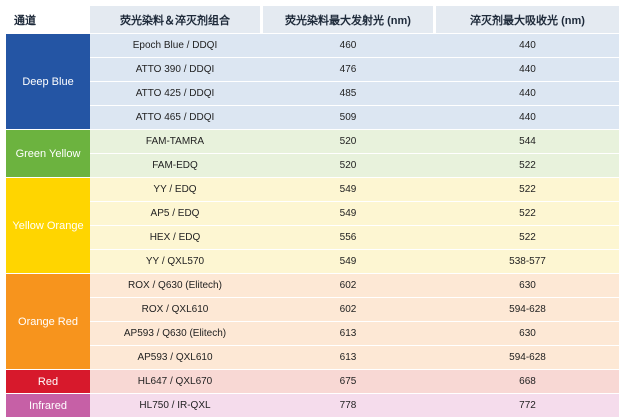 The image size is (625, 418). I want to click on combo-cell: HL647 / QXL670, so click(175, 381).